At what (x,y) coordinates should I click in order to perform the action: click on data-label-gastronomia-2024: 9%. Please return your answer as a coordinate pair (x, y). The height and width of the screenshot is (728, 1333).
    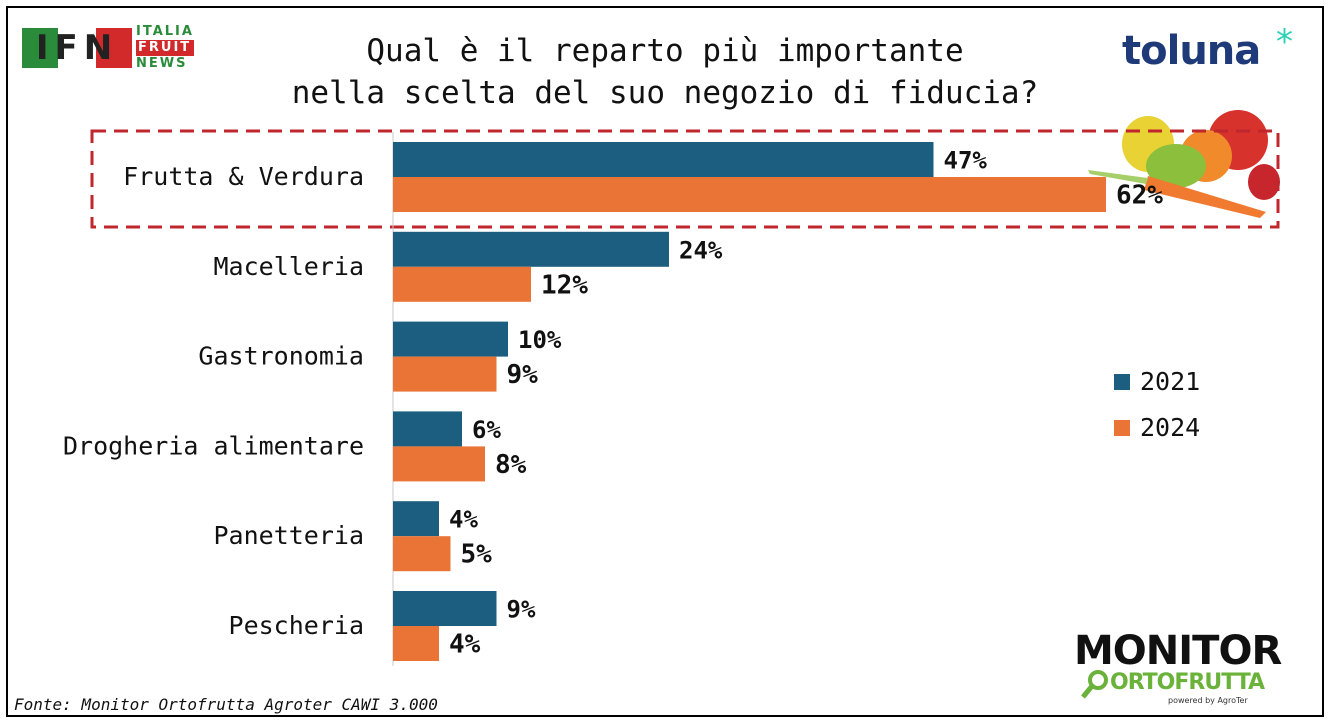
    Looking at the image, I should click on (523, 375).